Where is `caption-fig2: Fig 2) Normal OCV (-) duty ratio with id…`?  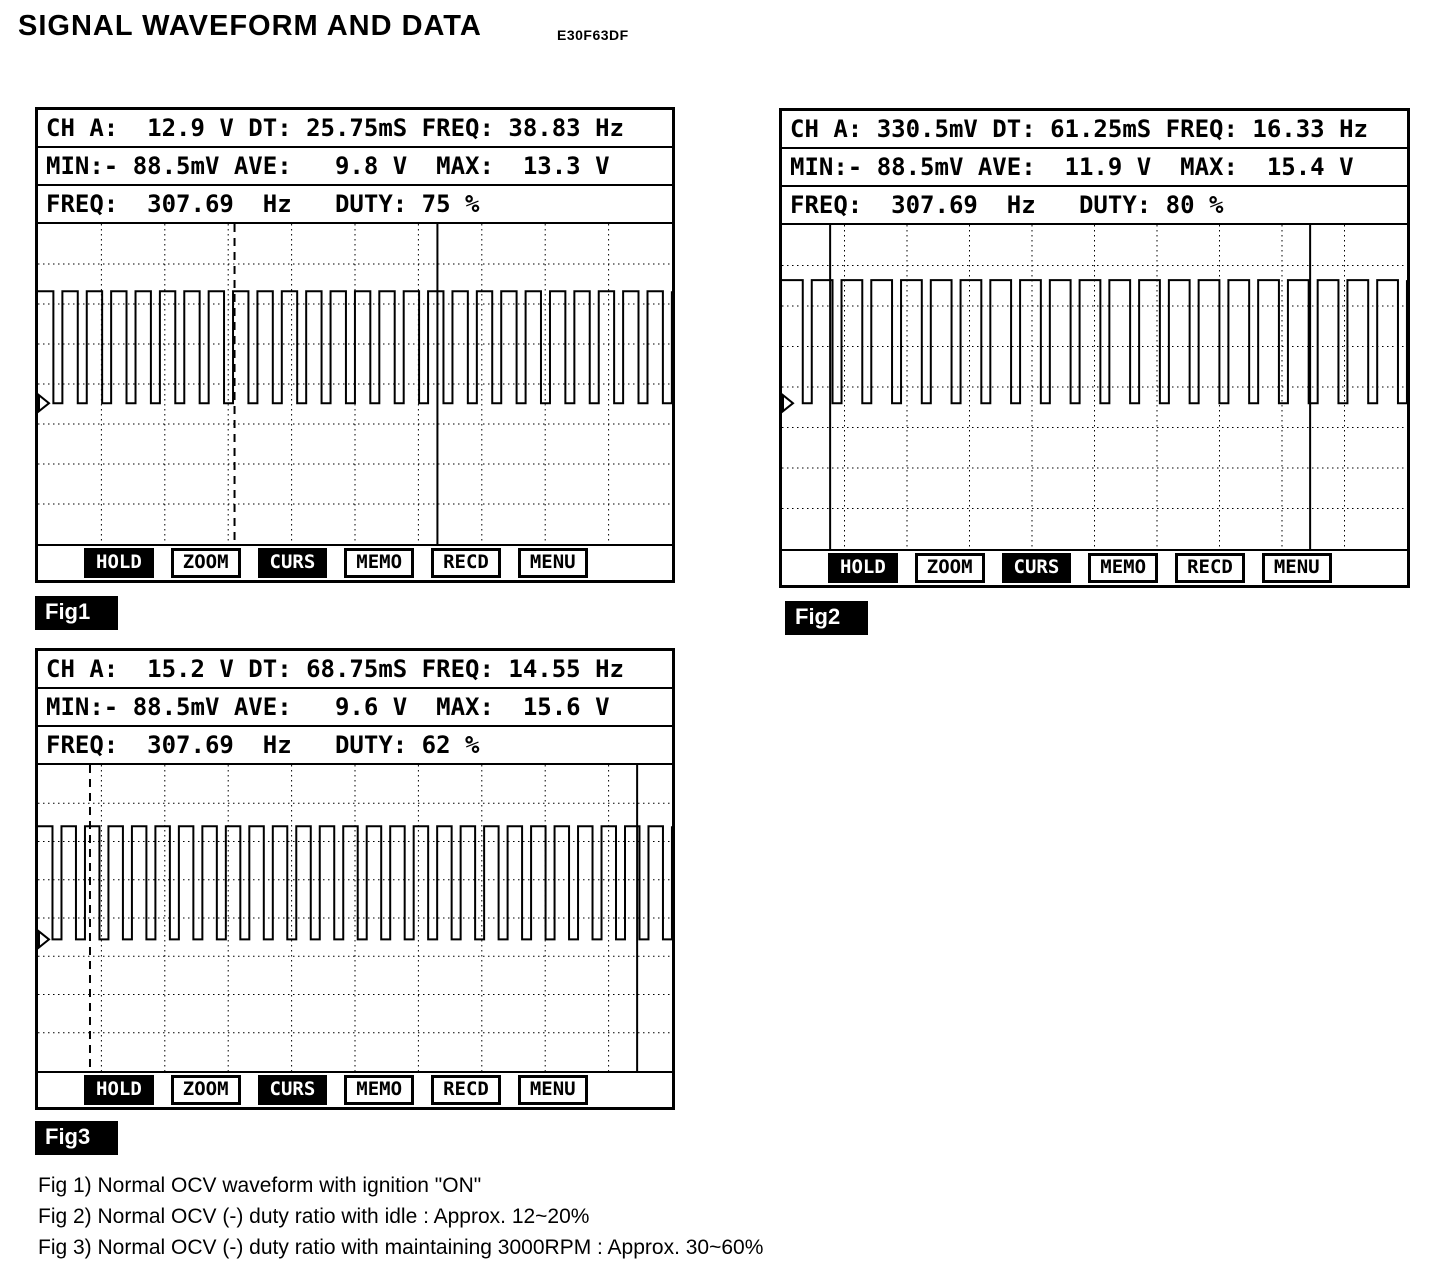 caption-fig2: Fig 2) Normal OCV (-) duty ratio with id… is located at coordinates (314, 1216).